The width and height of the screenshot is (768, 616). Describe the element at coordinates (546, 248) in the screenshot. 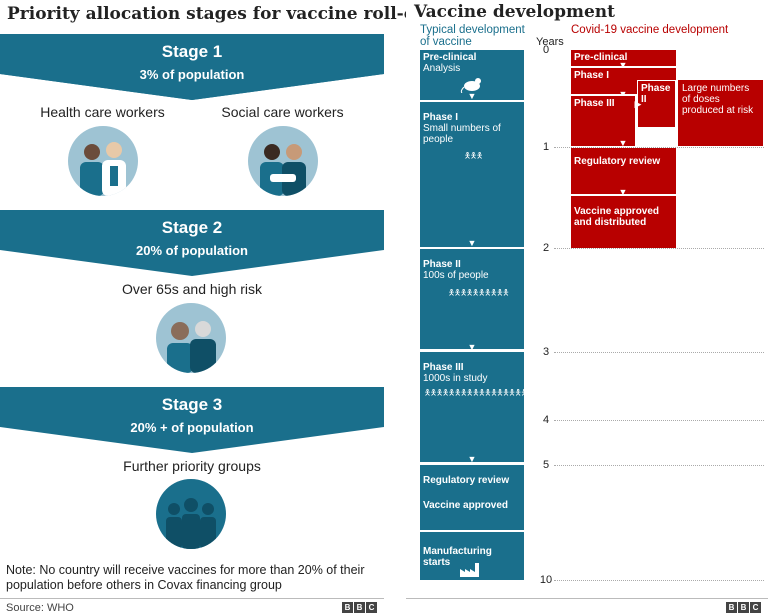

I see `tick-2: 2` at that location.